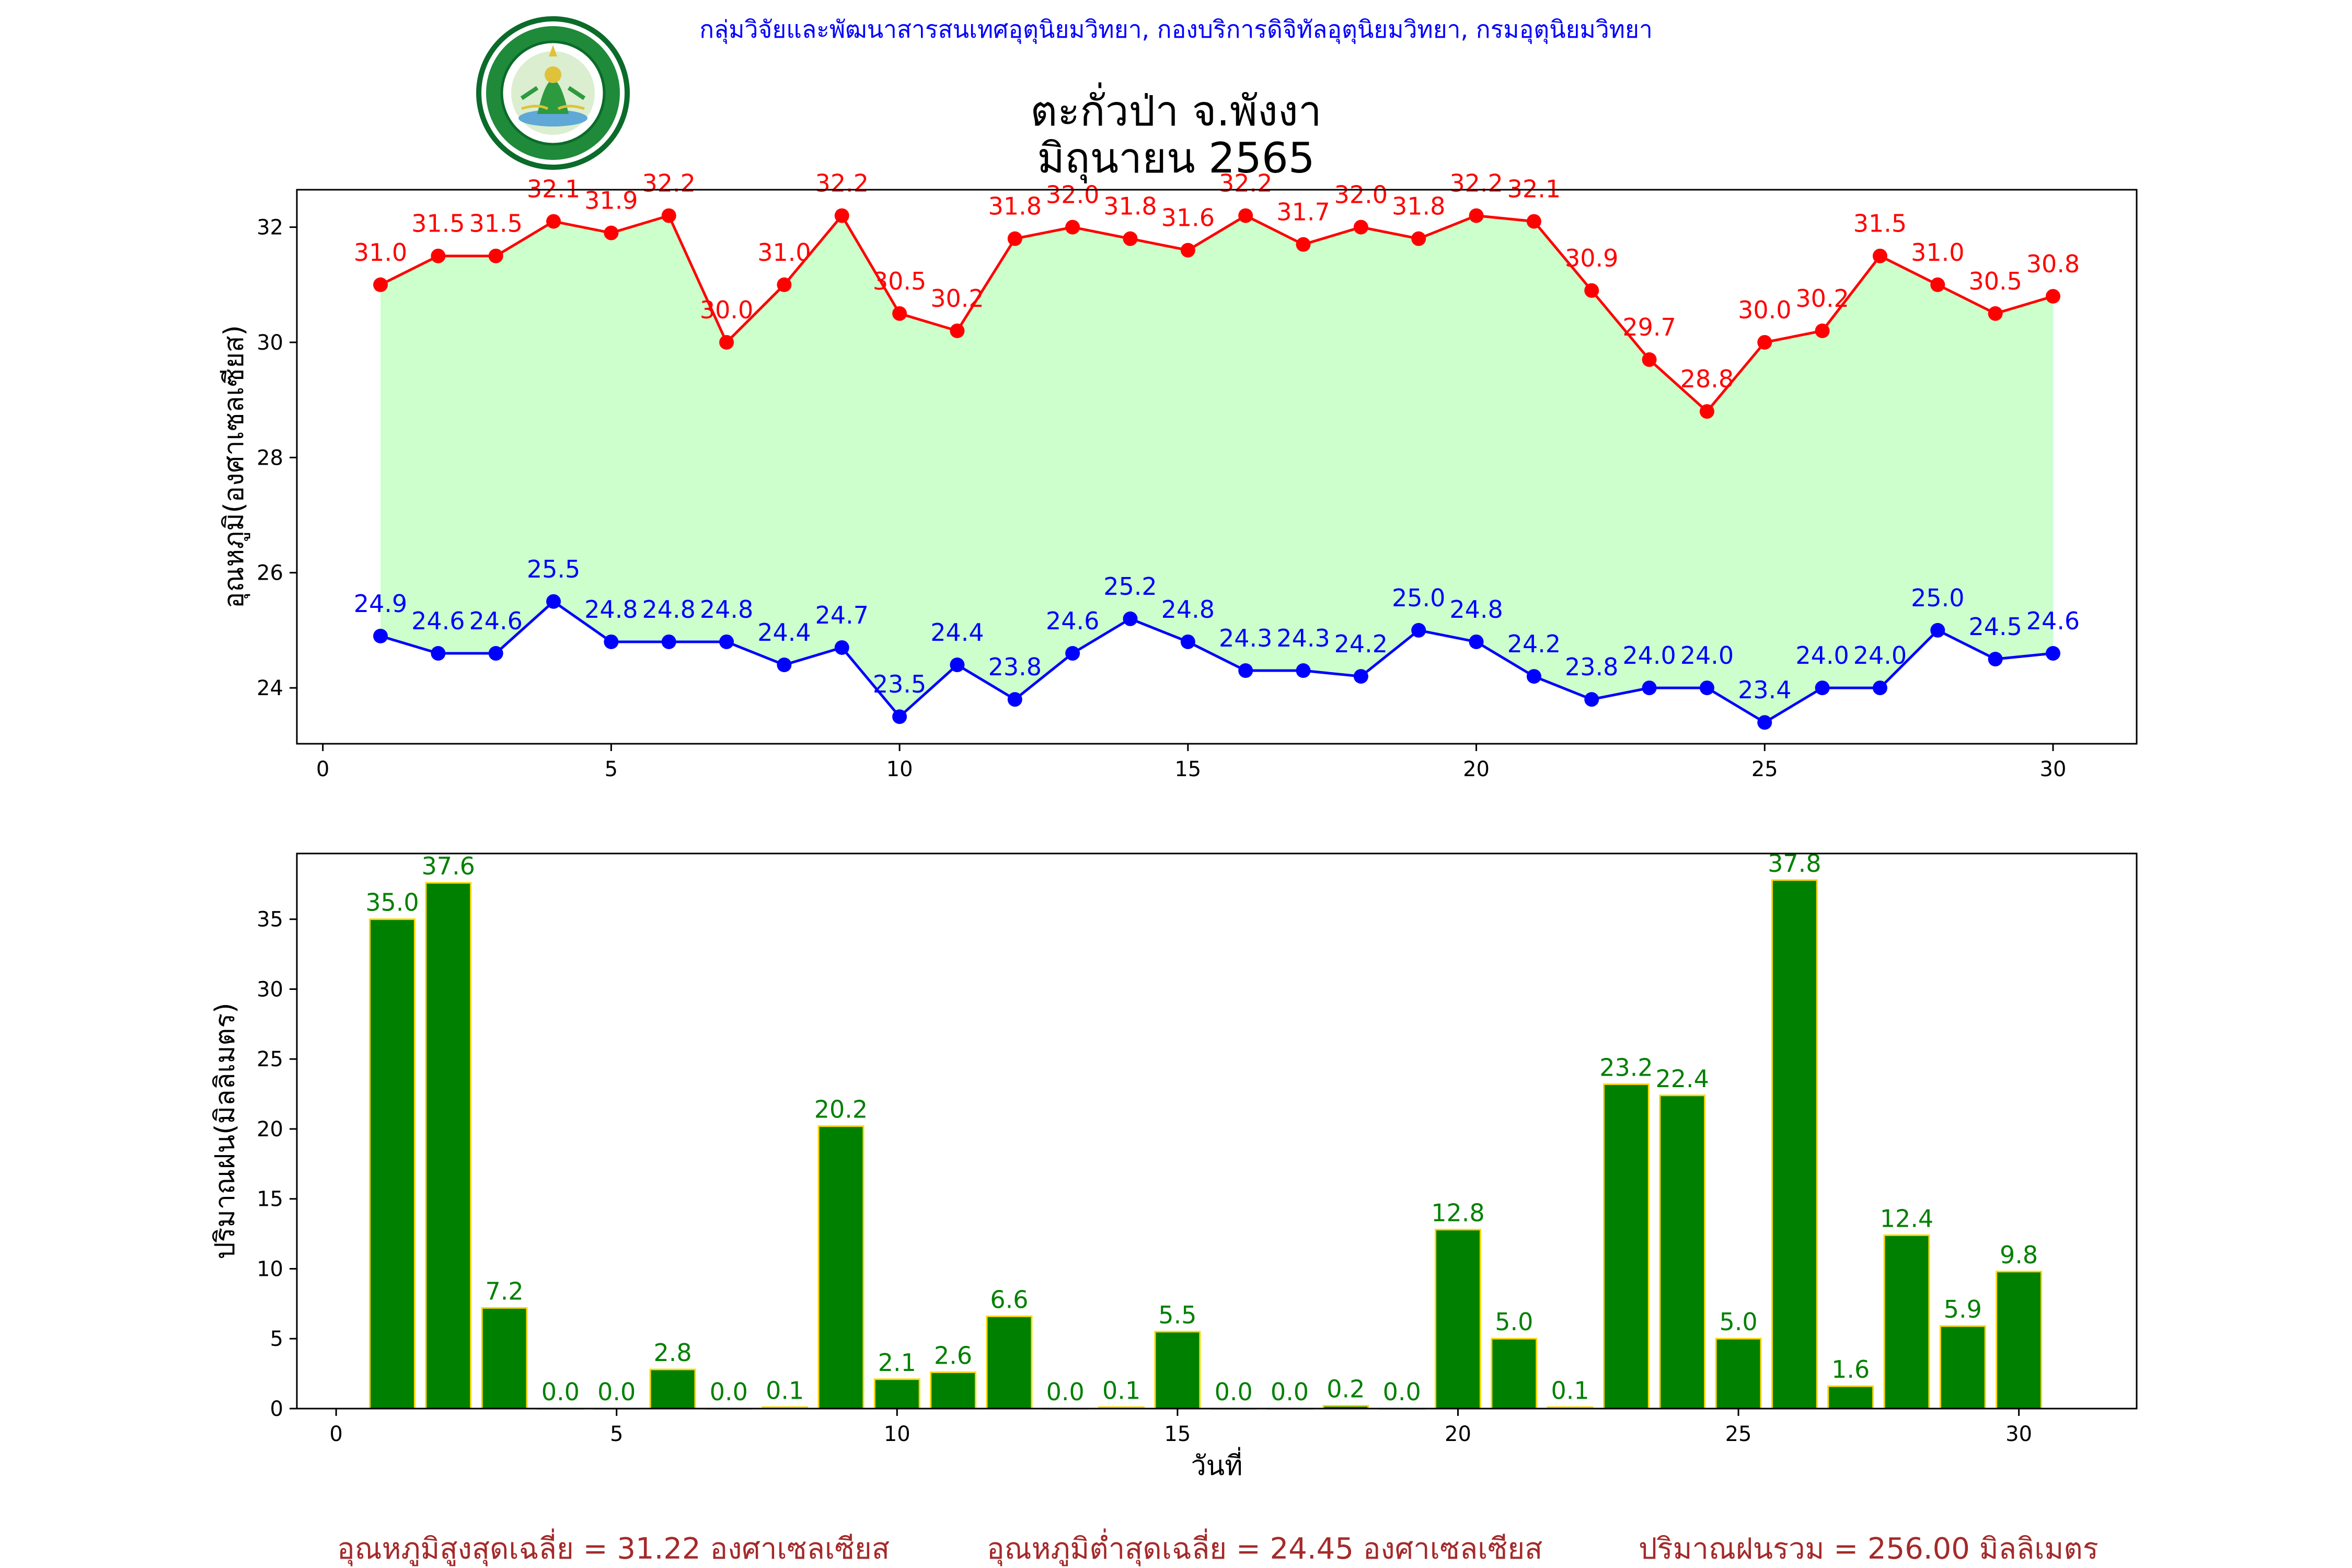 The width and height of the screenshot is (2352, 1568). What do you see at coordinates (335, 1434) in the screenshot?
I see `x-tick-label: 0` at bounding box center [335, 1434].